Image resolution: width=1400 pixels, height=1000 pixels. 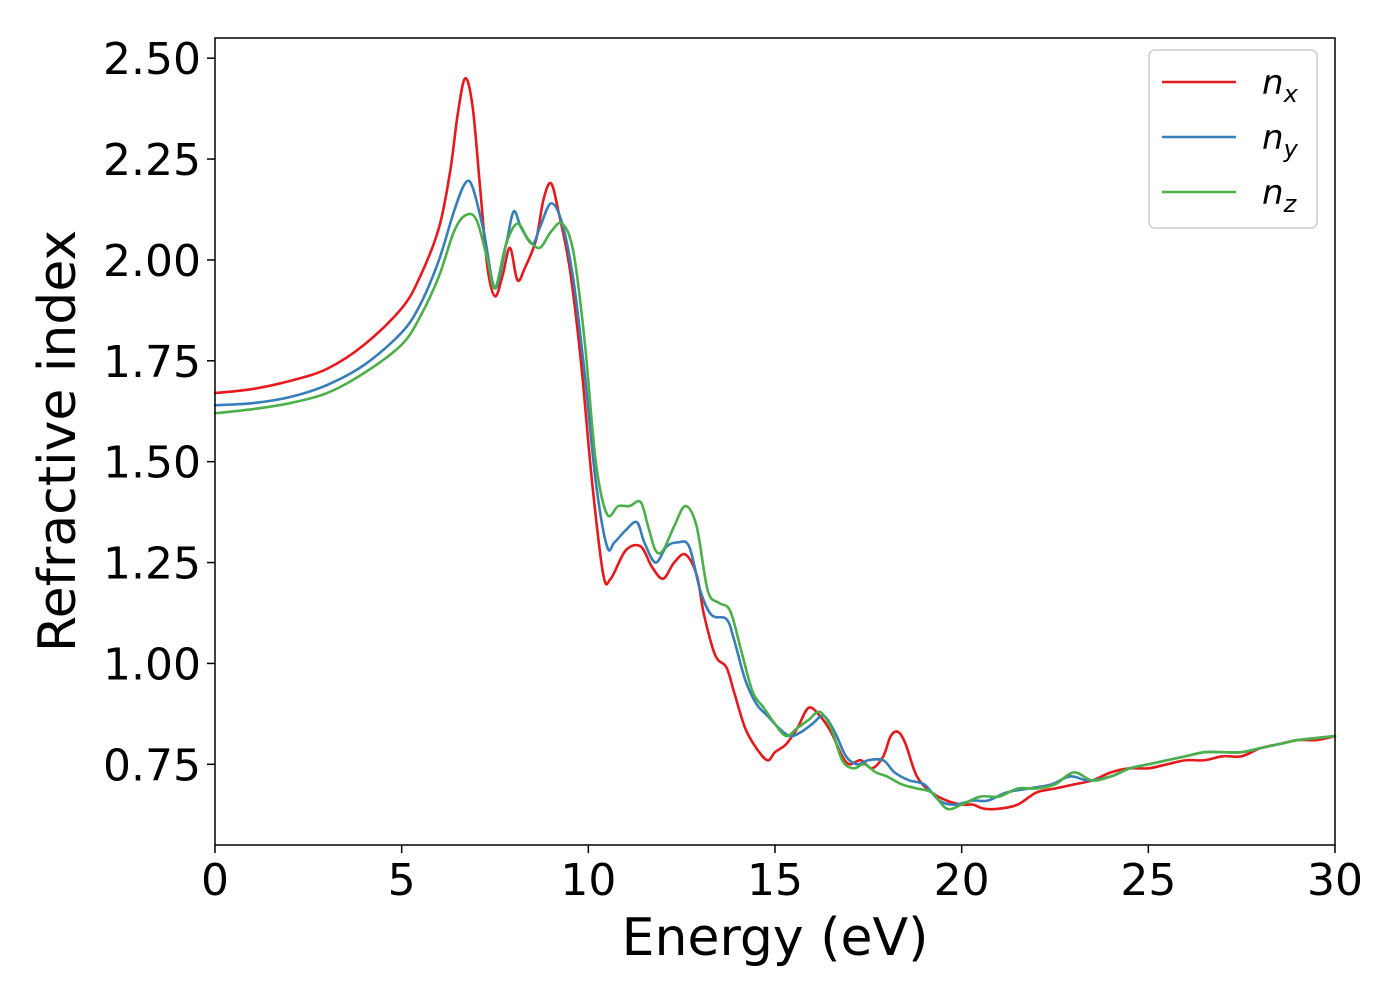 What do you see at coordinates (402, 880) in the screenshot?
I see `x-tick-label: 5` at bounding box center [402, 880].